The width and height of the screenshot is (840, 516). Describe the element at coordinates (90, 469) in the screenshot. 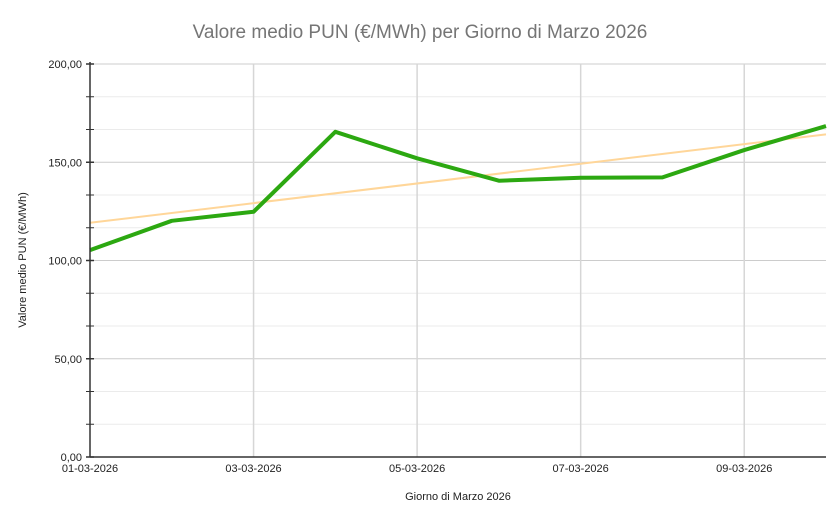

I see `x-tick-label: 01-03-2026` at that location.